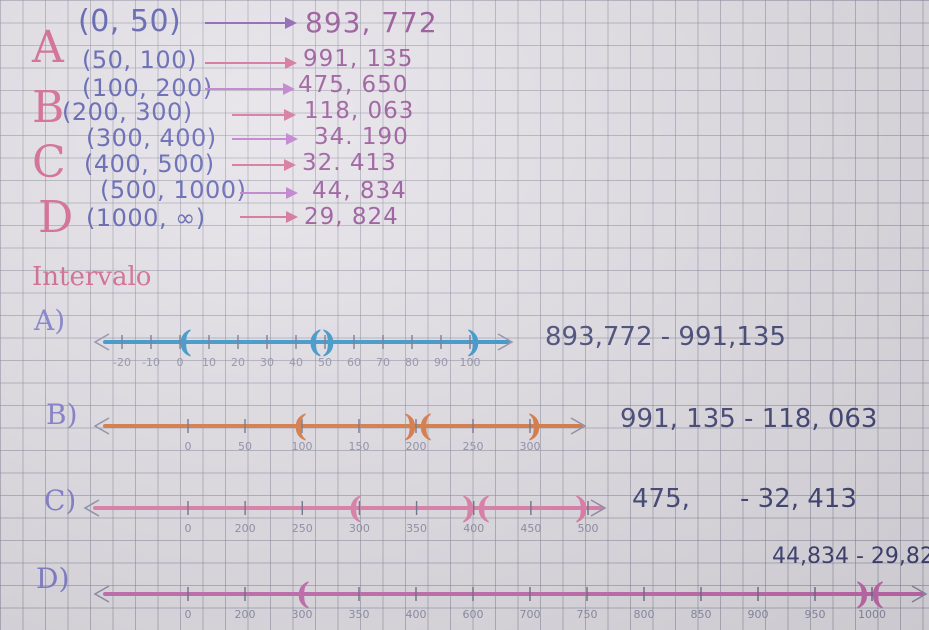 The width and height of the screenshot is (929, 630). Describe the element at coordinates (872, 614) in the screenshot. I see `number-line-tick-label: 1000` at that location.